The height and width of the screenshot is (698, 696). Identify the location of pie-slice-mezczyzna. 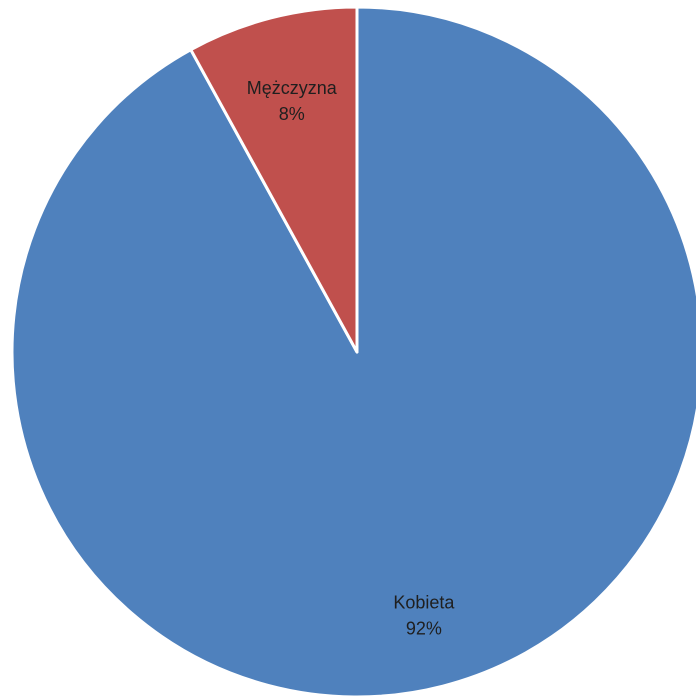
(274, 179).